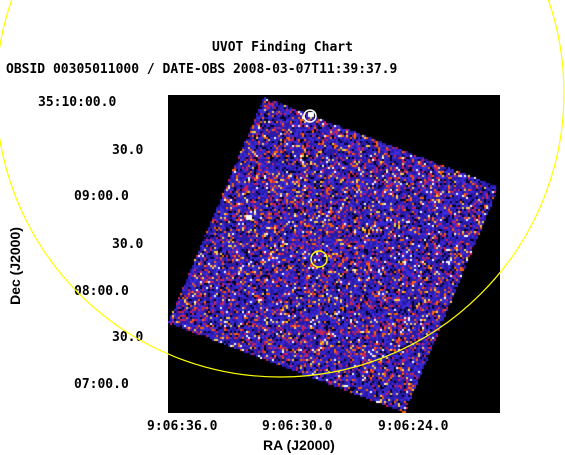 This screenshot has width=565, height=455. Describe the element at coordinates (299, 445) in the screenshot. I see `x-axis-label: RA (J2000)` at that location.